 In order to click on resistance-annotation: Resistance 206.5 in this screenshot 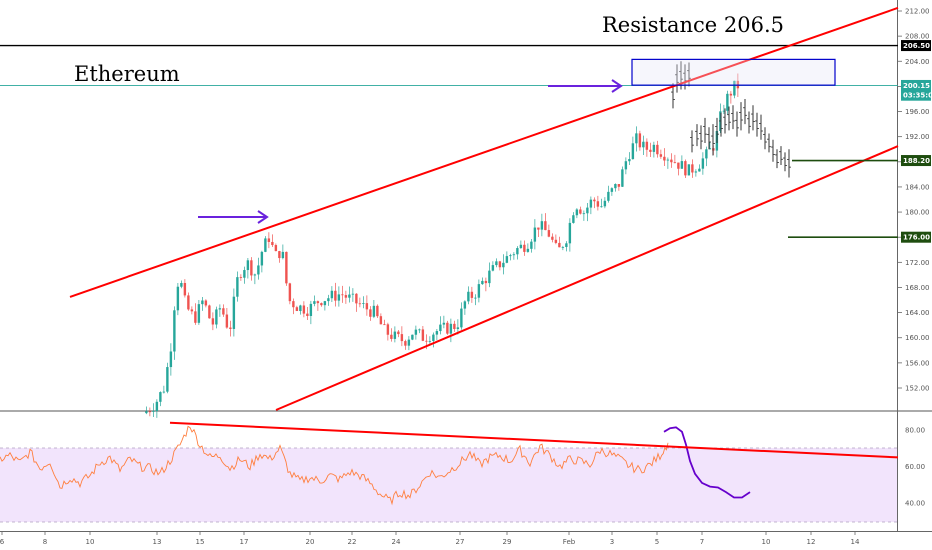, I will do `click(693, 25)`.